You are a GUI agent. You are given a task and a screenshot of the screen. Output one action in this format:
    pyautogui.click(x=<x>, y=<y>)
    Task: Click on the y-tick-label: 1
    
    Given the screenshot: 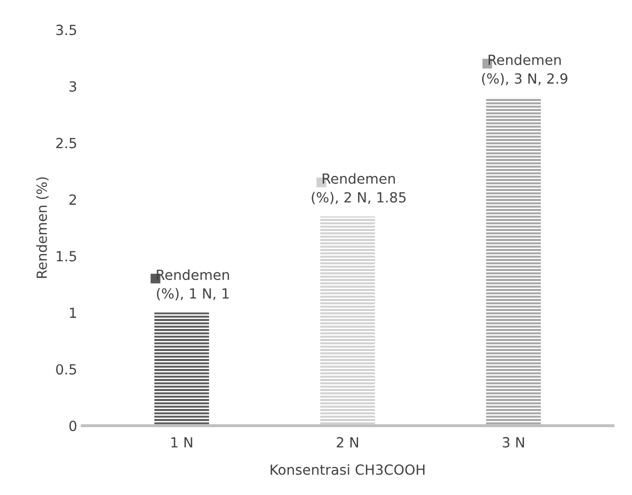 What is the action you would take?
    pyautogui.click(x=73, y=313)
    